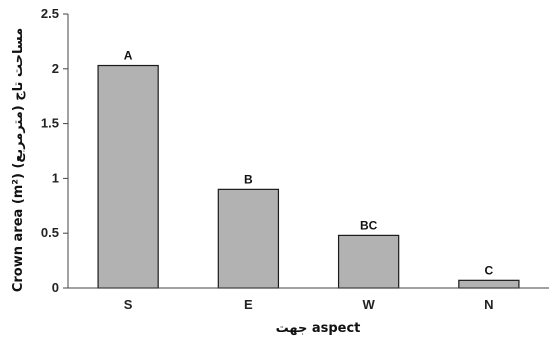 The width and height of the screenshot is (556, 343). Describe the element at coordinates (55, 177) in the screenshot. I see `y-tick-label: 1` at that location.